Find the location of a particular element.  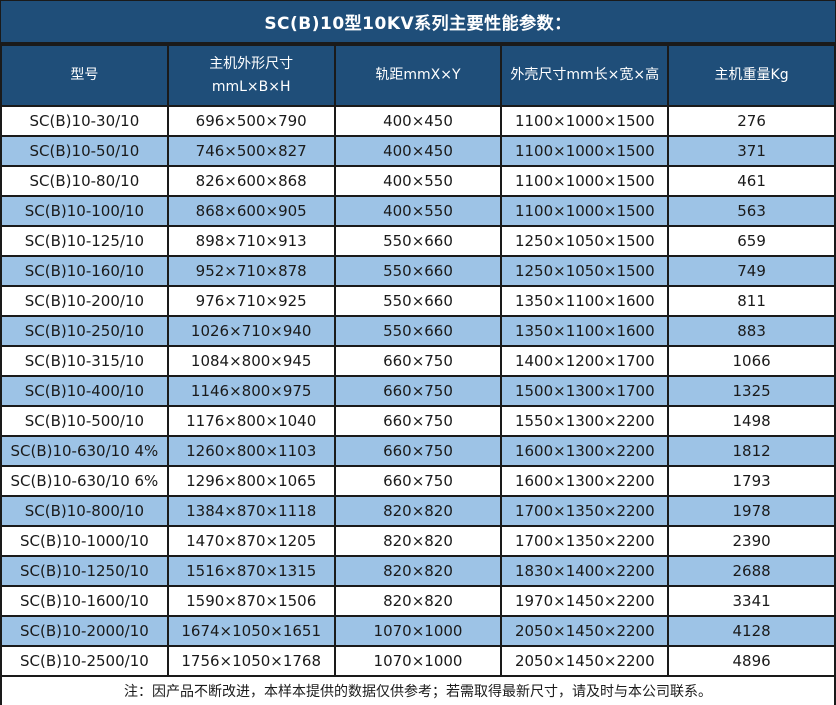

cell-r16-c2: 1516×870×1315 is located at coordinates (251, 571).